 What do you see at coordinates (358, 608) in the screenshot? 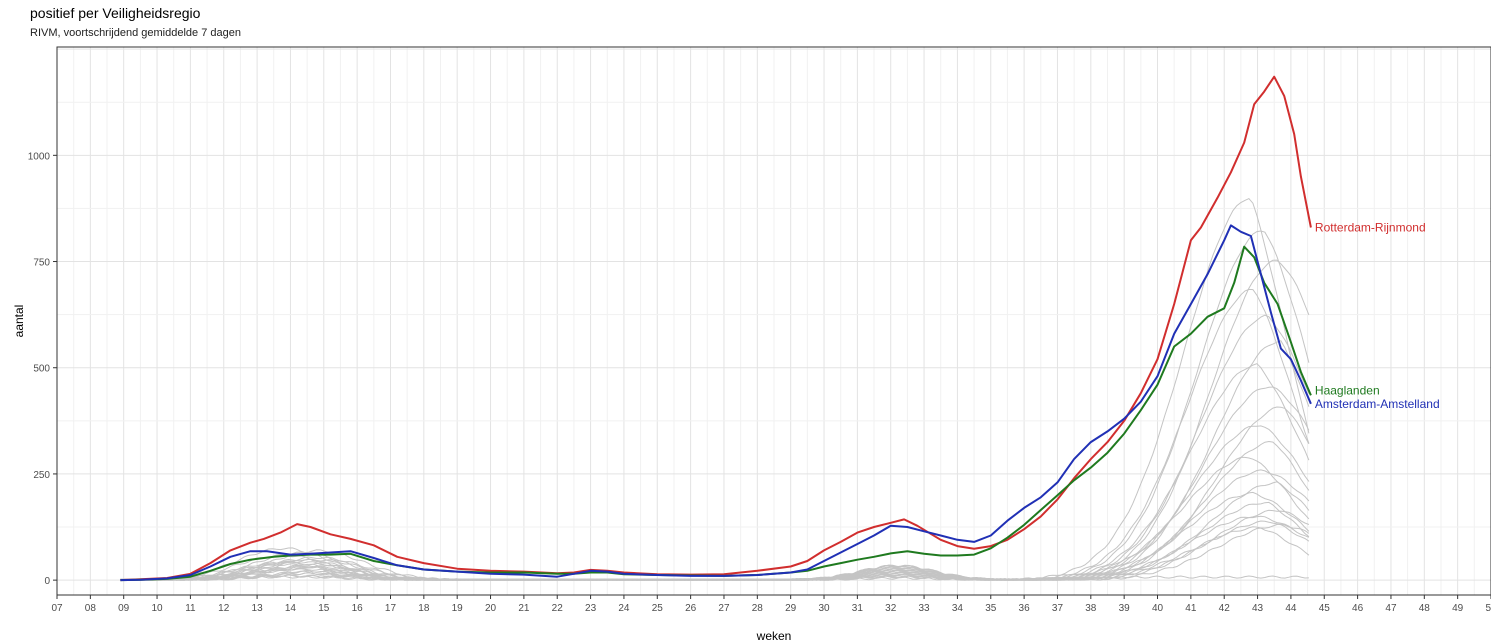
I see `x-tick-label: 16` at bounding box center [358, 608].